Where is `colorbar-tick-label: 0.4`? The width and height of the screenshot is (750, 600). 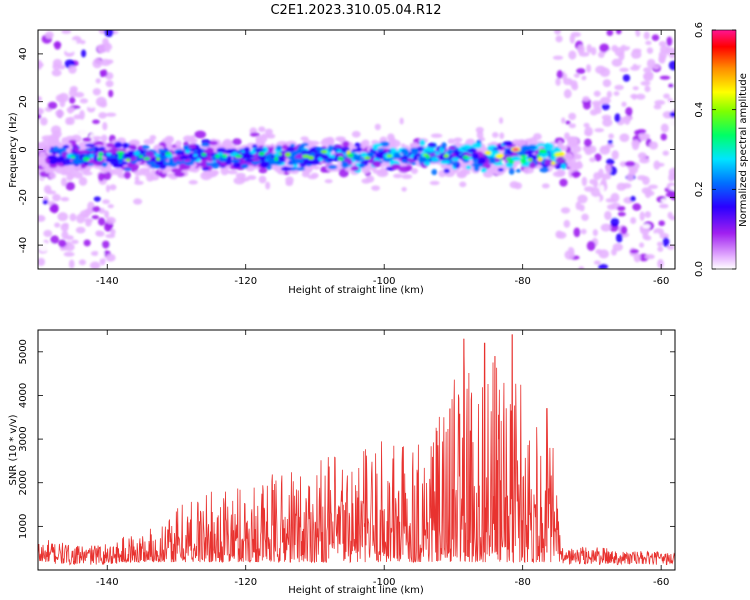 colorbar-tick-label: 0.4 is located at coordinates (699, 110).